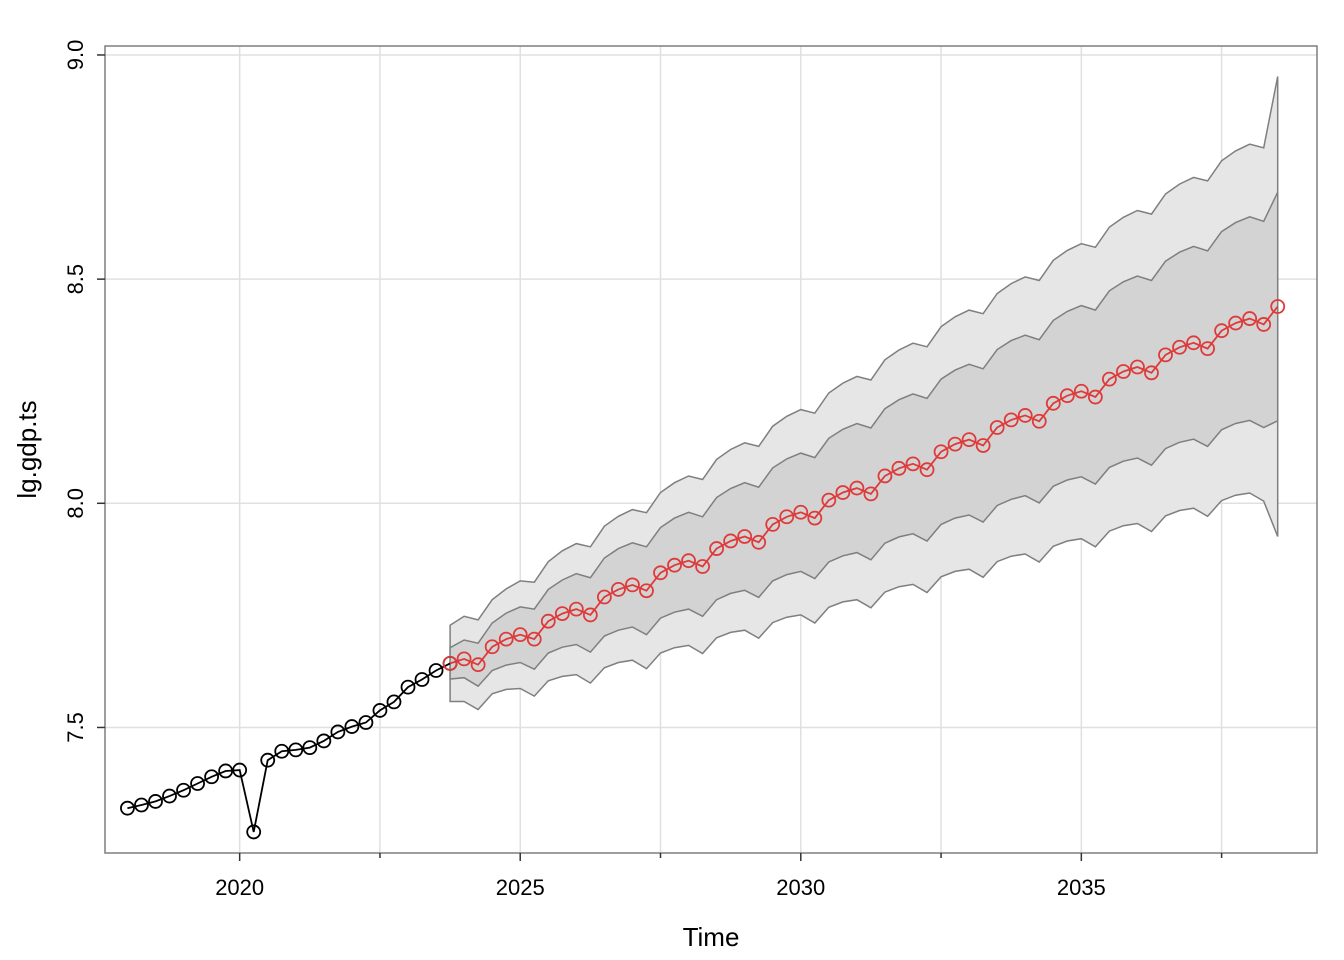  Describe the element at coordinates (75, 279) in the screenshot. I see `y-tick-label: 8.5` at that location.